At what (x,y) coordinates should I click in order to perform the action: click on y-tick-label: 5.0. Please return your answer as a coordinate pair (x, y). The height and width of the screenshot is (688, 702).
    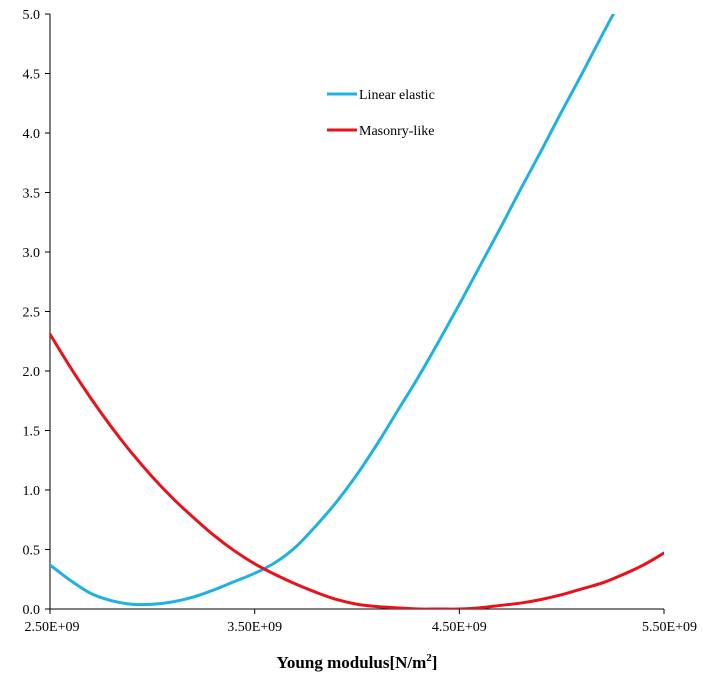
    Looking at the image, I should click on (32, 15).